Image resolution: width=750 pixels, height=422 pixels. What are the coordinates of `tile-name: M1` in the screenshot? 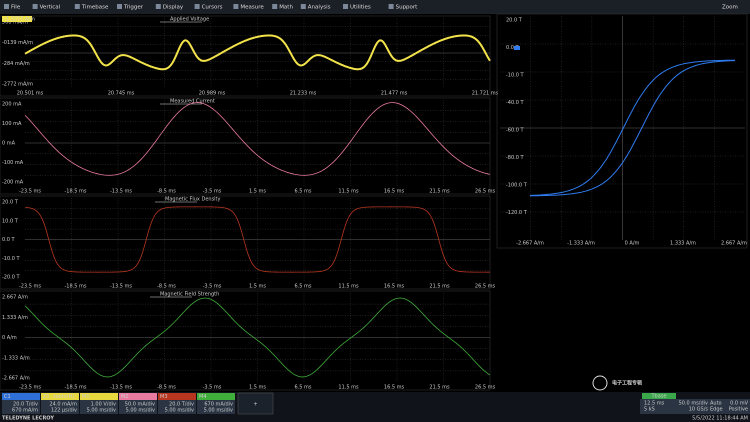 It's located at (86, 397).